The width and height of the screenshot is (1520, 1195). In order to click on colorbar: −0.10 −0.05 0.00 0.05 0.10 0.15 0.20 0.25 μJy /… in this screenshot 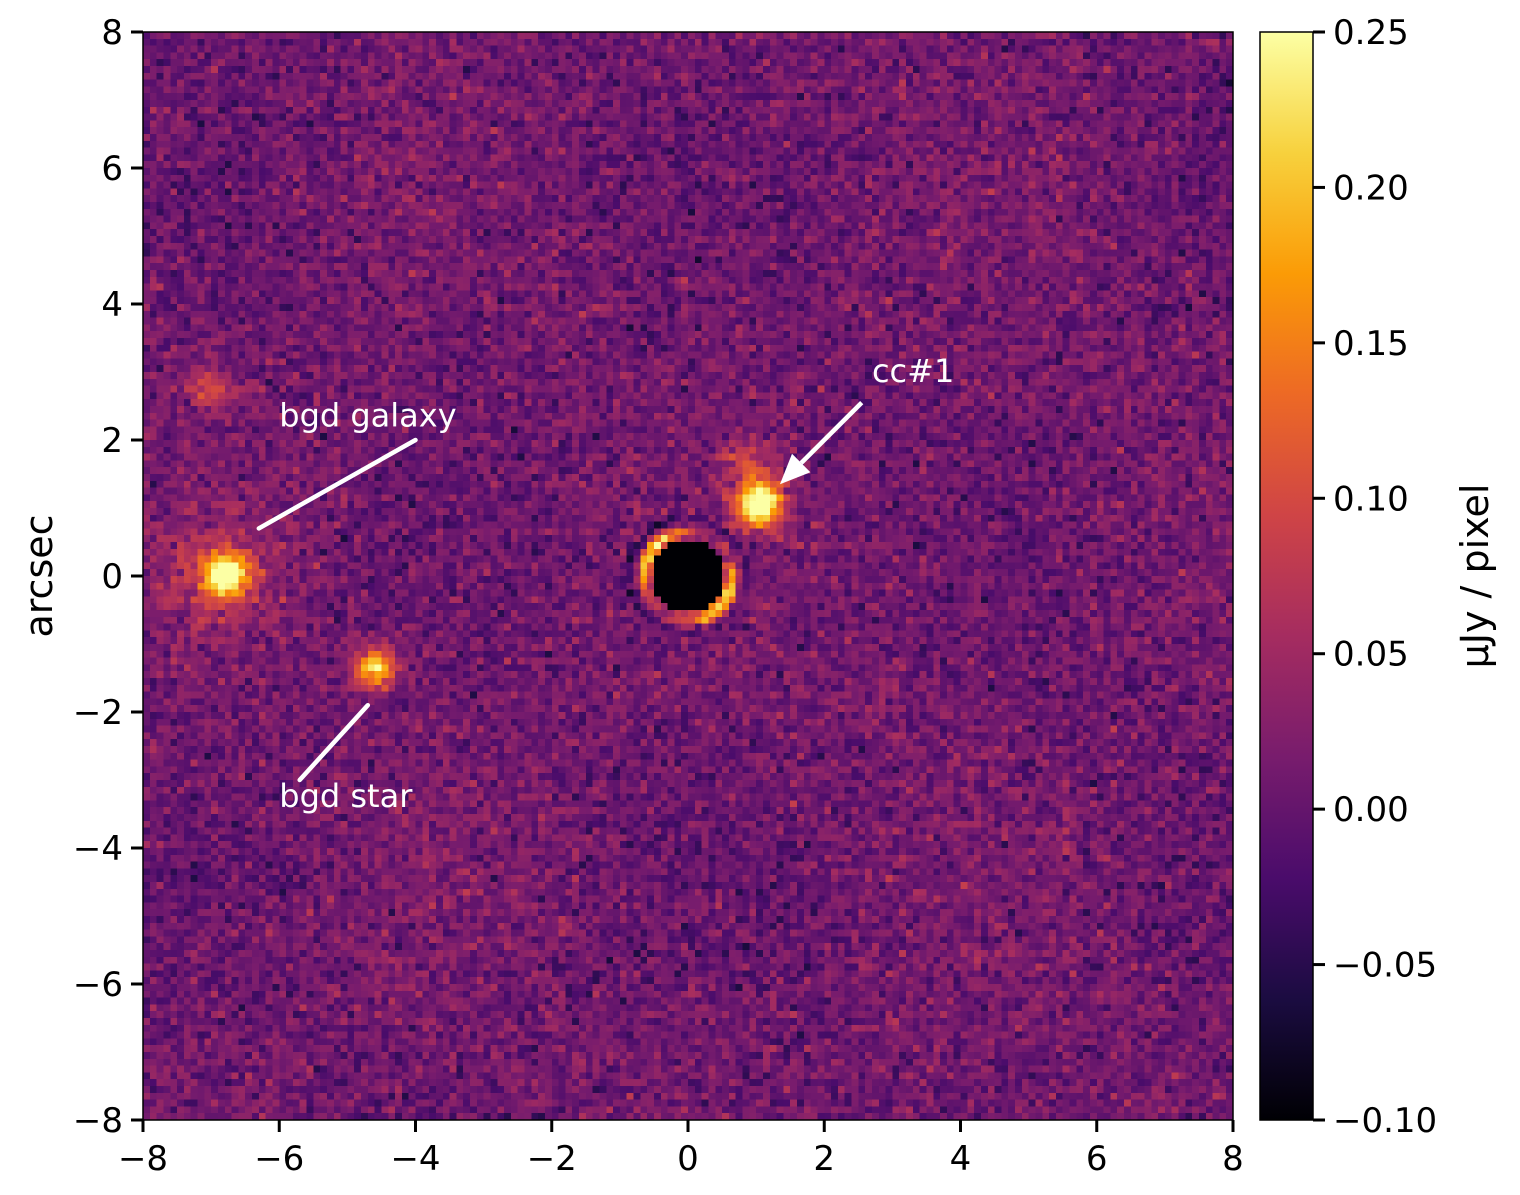, I will do `click(1378, 577)`.